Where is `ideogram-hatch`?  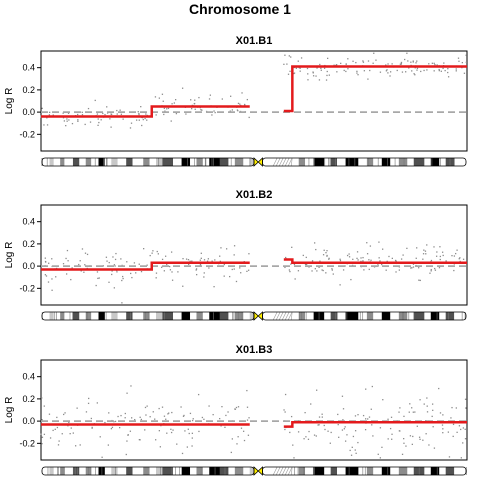 ideogram-hatch is located at coordinates (290, 471).